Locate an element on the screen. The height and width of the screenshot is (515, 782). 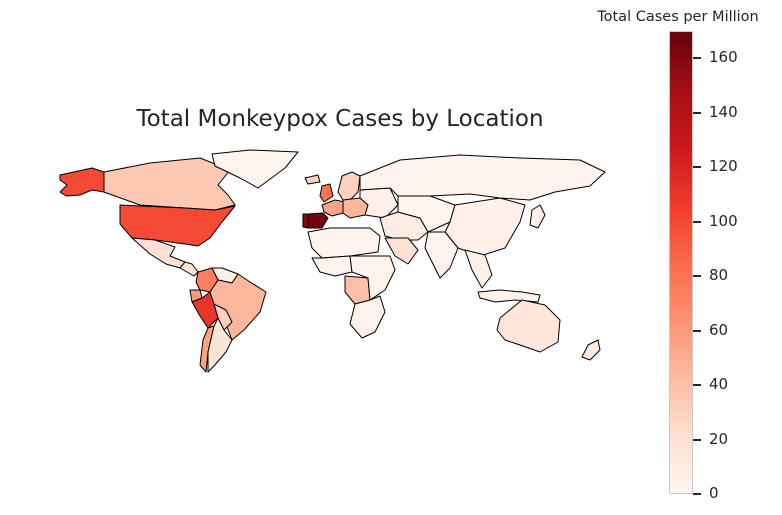
colorbar-title: Total Cases per Million is located at coordinates (678, 17).